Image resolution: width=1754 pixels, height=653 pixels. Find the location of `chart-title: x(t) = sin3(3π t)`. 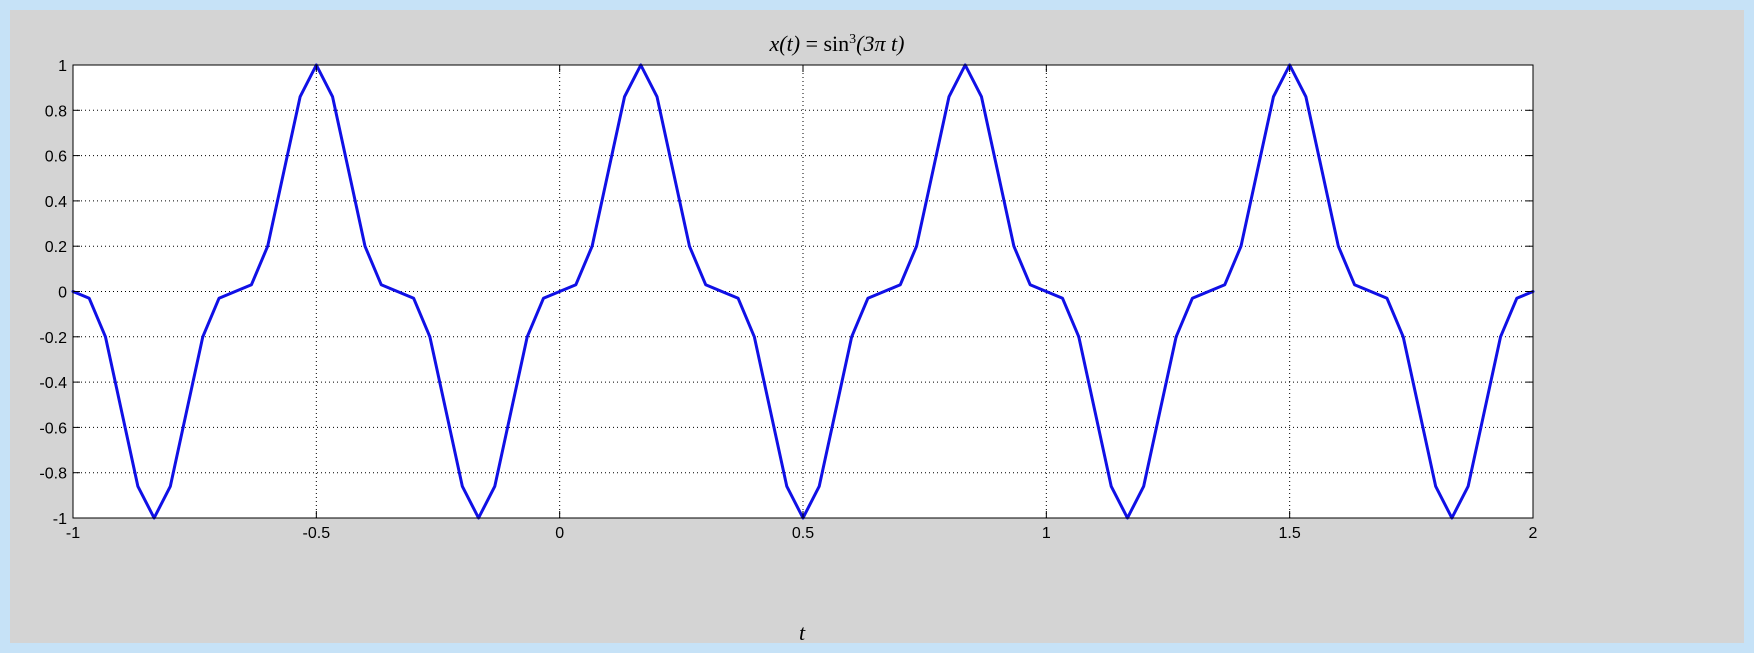

chart-title: x(t) = sin3(3π t) is located at coordinates (837, 43).